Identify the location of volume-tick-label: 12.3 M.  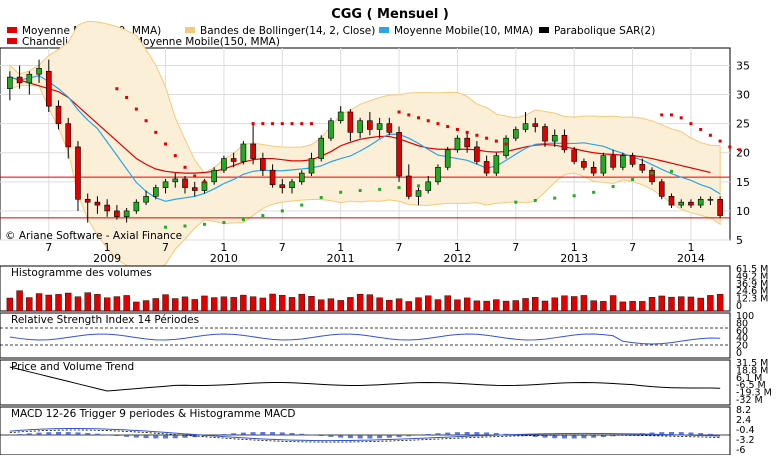
(752, 299).